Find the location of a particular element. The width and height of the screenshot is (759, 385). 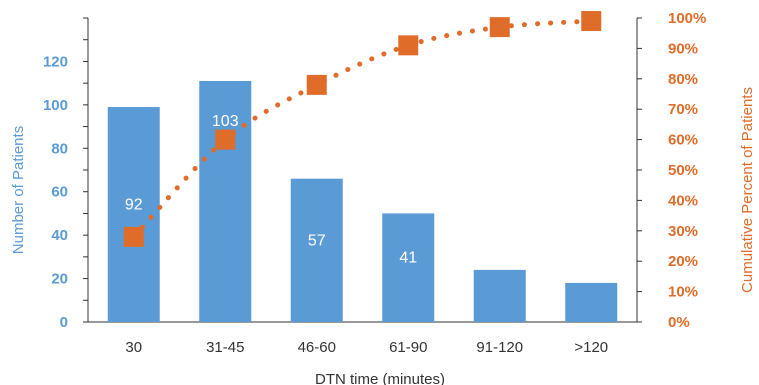

left-tick-label: 0 is located at coordinates (64, 322).